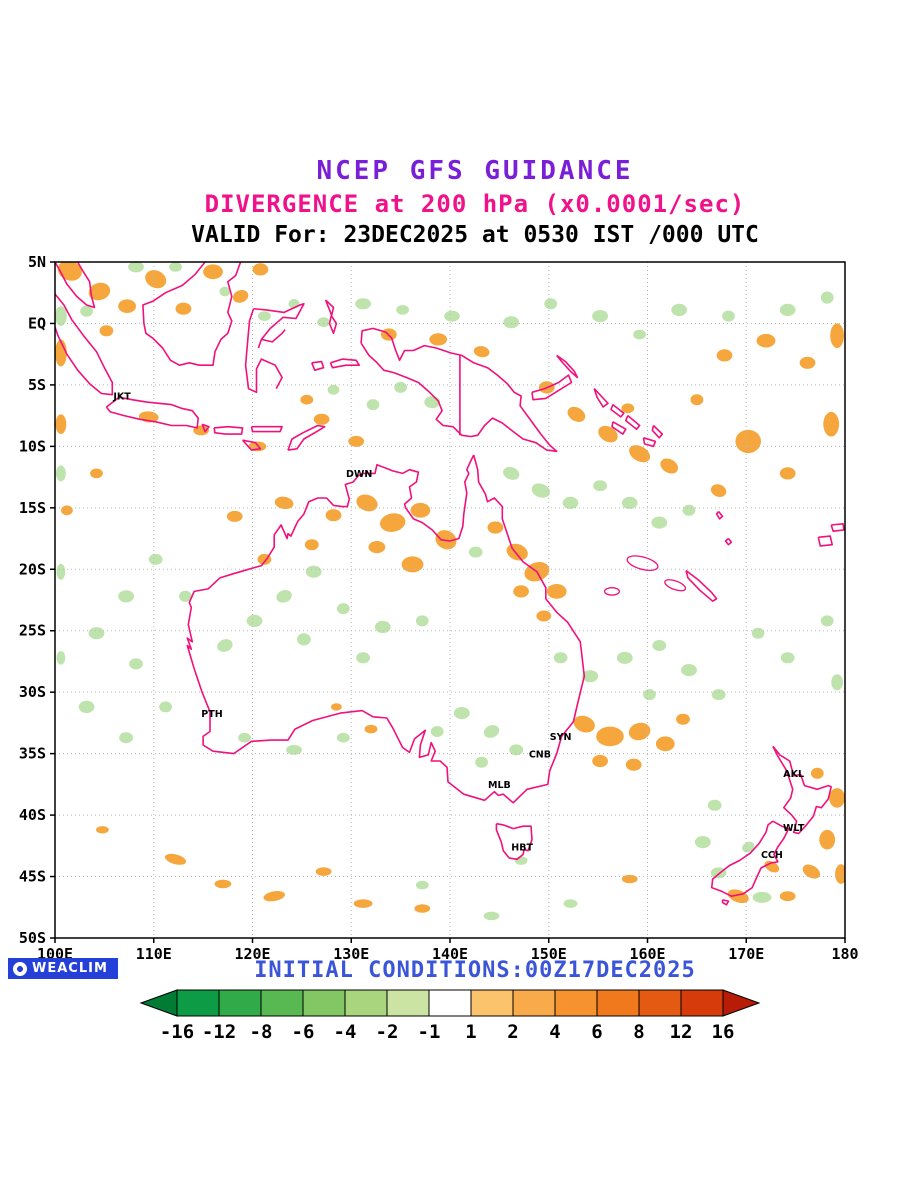  Describe the element at coordinates (177, 1032) in the screenshot. I see `svg-text: -16` at that location.